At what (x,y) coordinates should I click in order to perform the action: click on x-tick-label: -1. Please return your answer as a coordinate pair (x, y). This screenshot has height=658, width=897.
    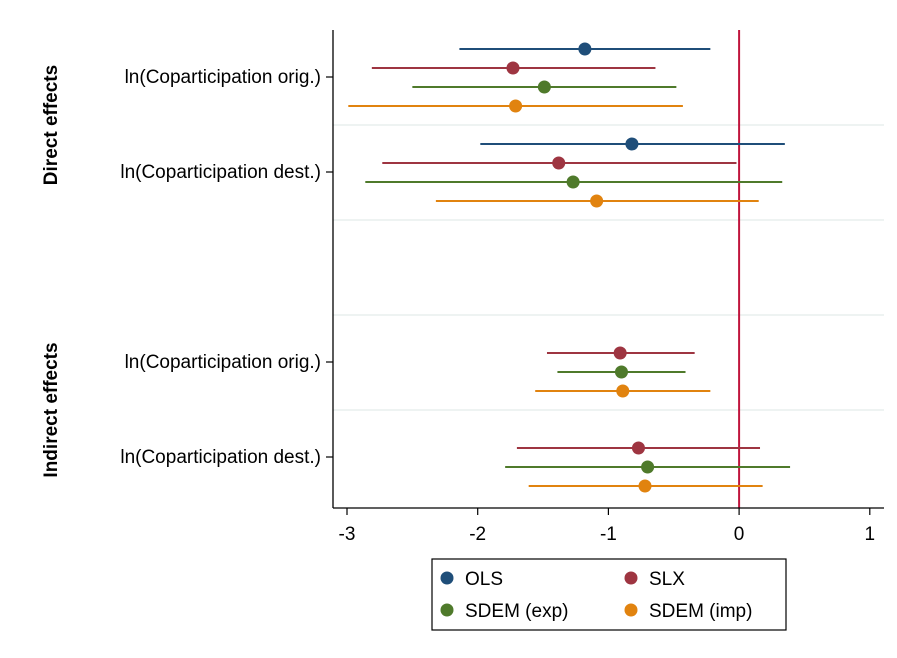
    Looking at the image, I should click on (608, 534).